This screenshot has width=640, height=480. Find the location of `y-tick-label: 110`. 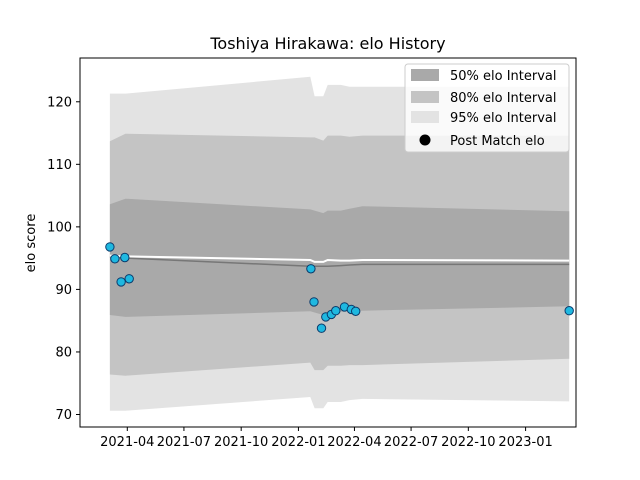

y-tick-label: 110 is located at coordinates (59, 165).